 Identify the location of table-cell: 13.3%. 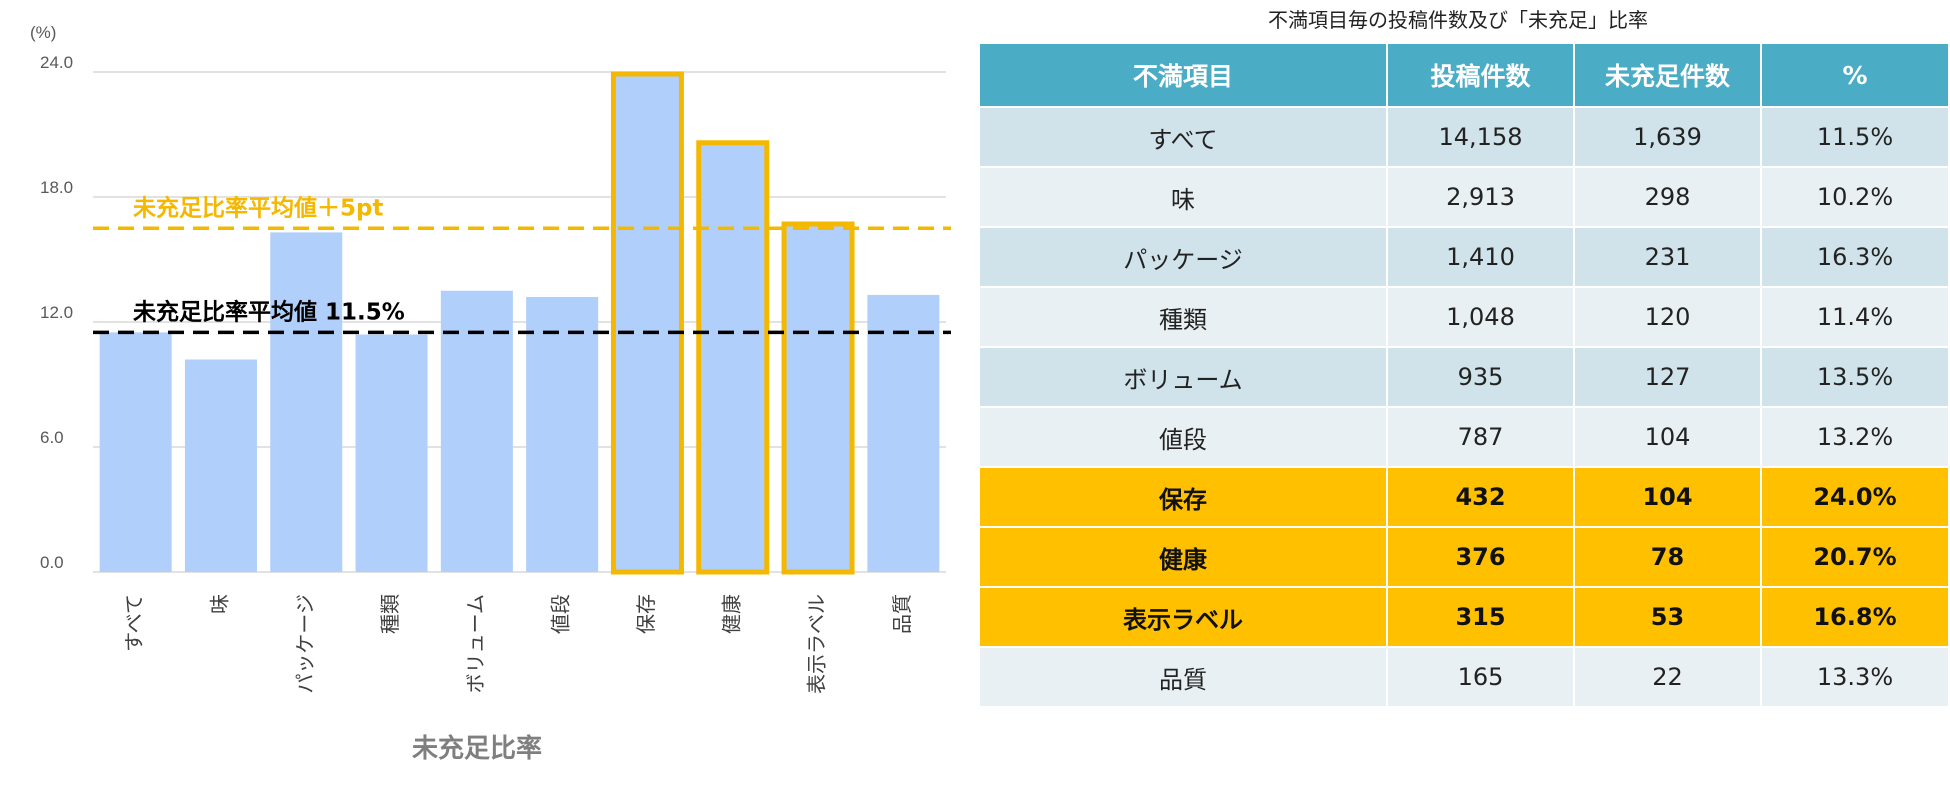
(1855, 677).